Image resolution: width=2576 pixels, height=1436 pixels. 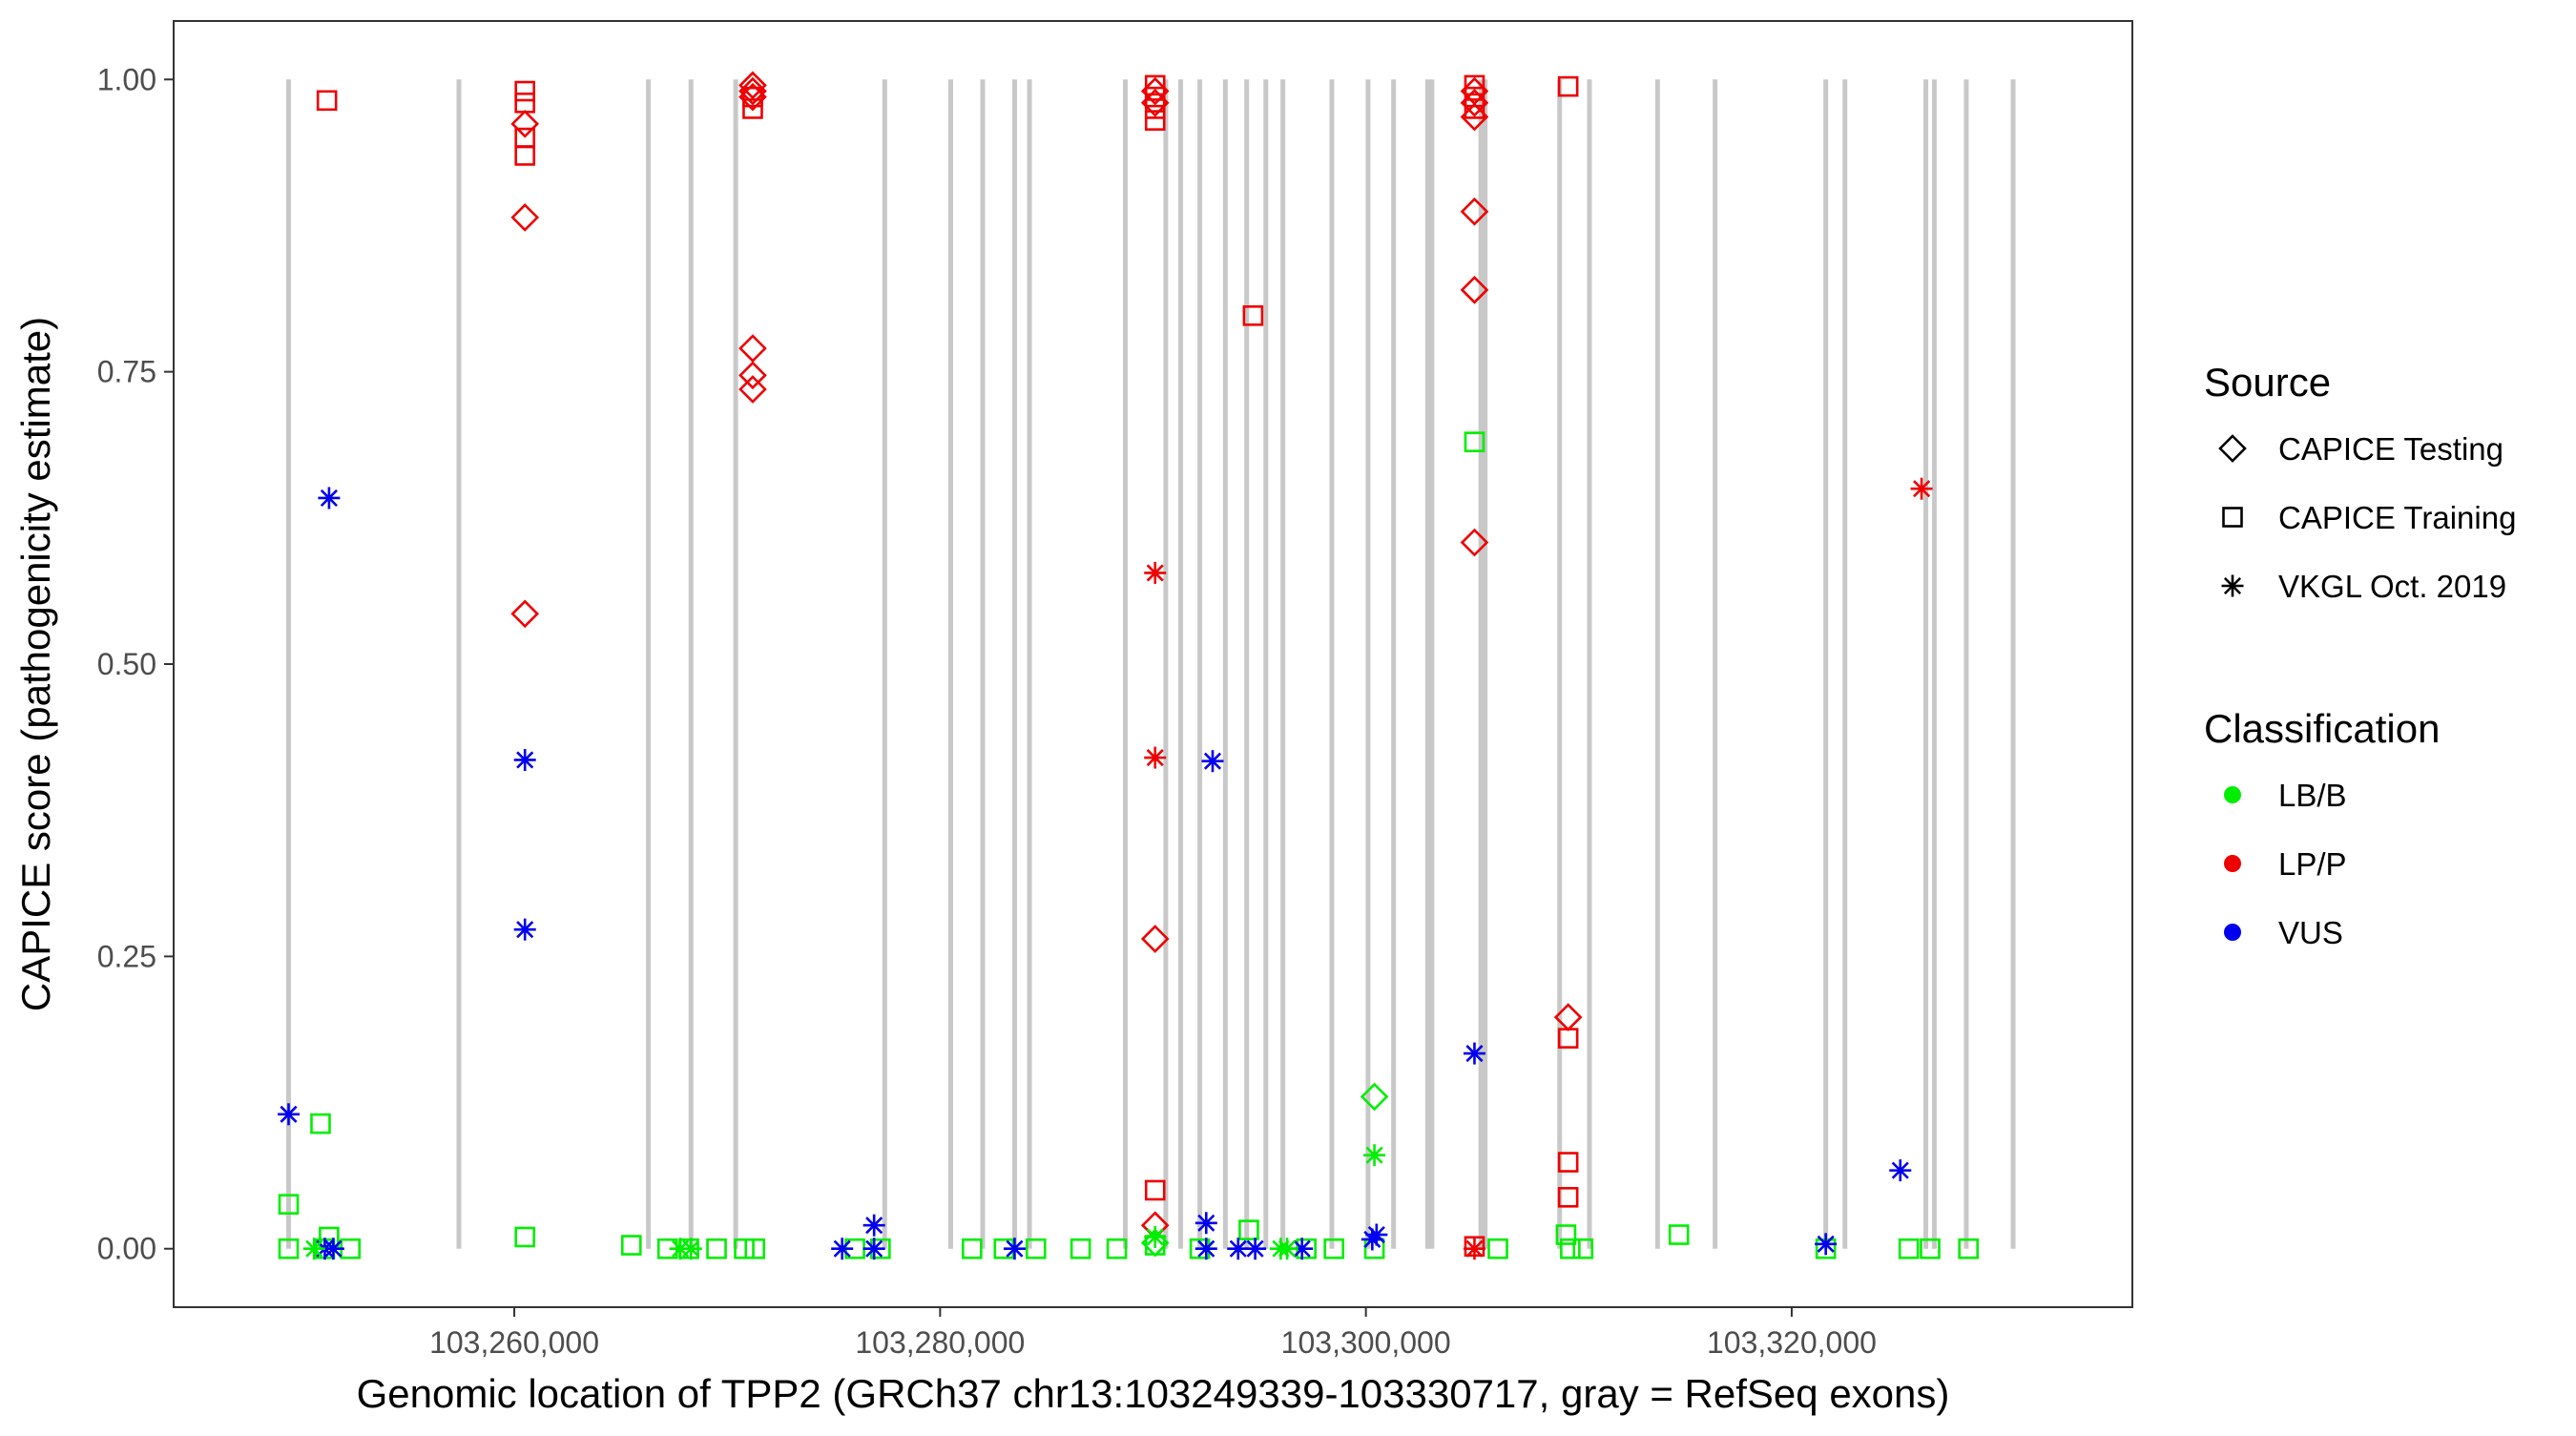 What do you see at coordinates (126, 372) in the screenshot?
I see `y-tick-label: 0.75` at bounding box center [126, 372].